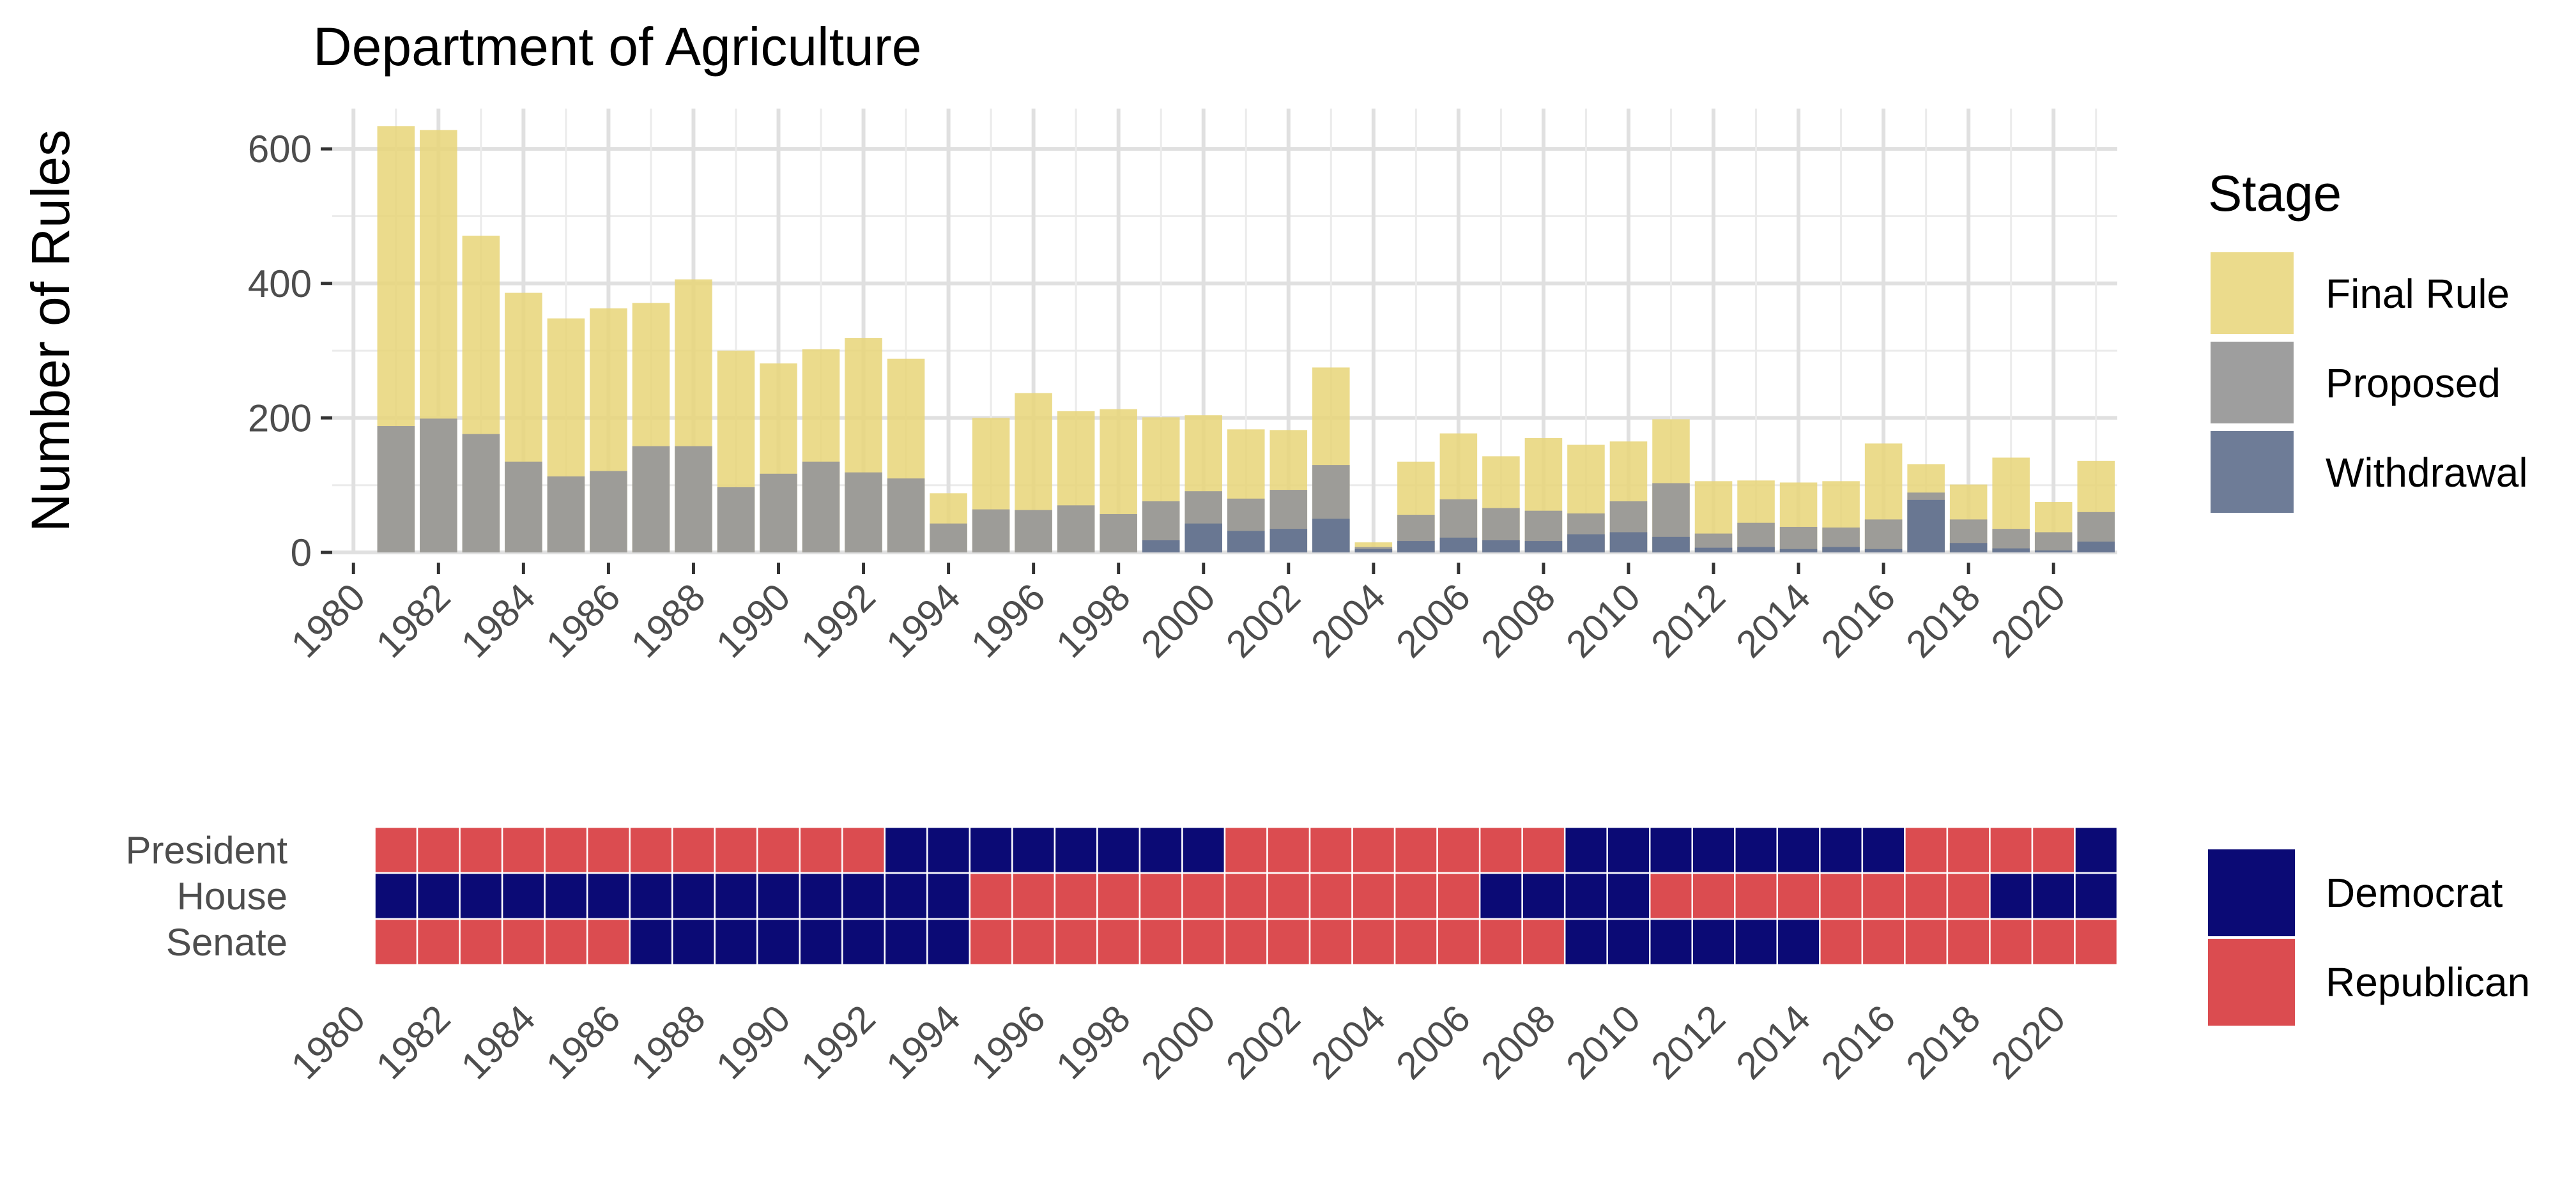 The width and height of the screenshot is (2576, 1177). What do you see at coordinates (668, 1042) in the screenshot?
I see `heat-x-tick-label: 1988` at bounding box center [668, 1042].